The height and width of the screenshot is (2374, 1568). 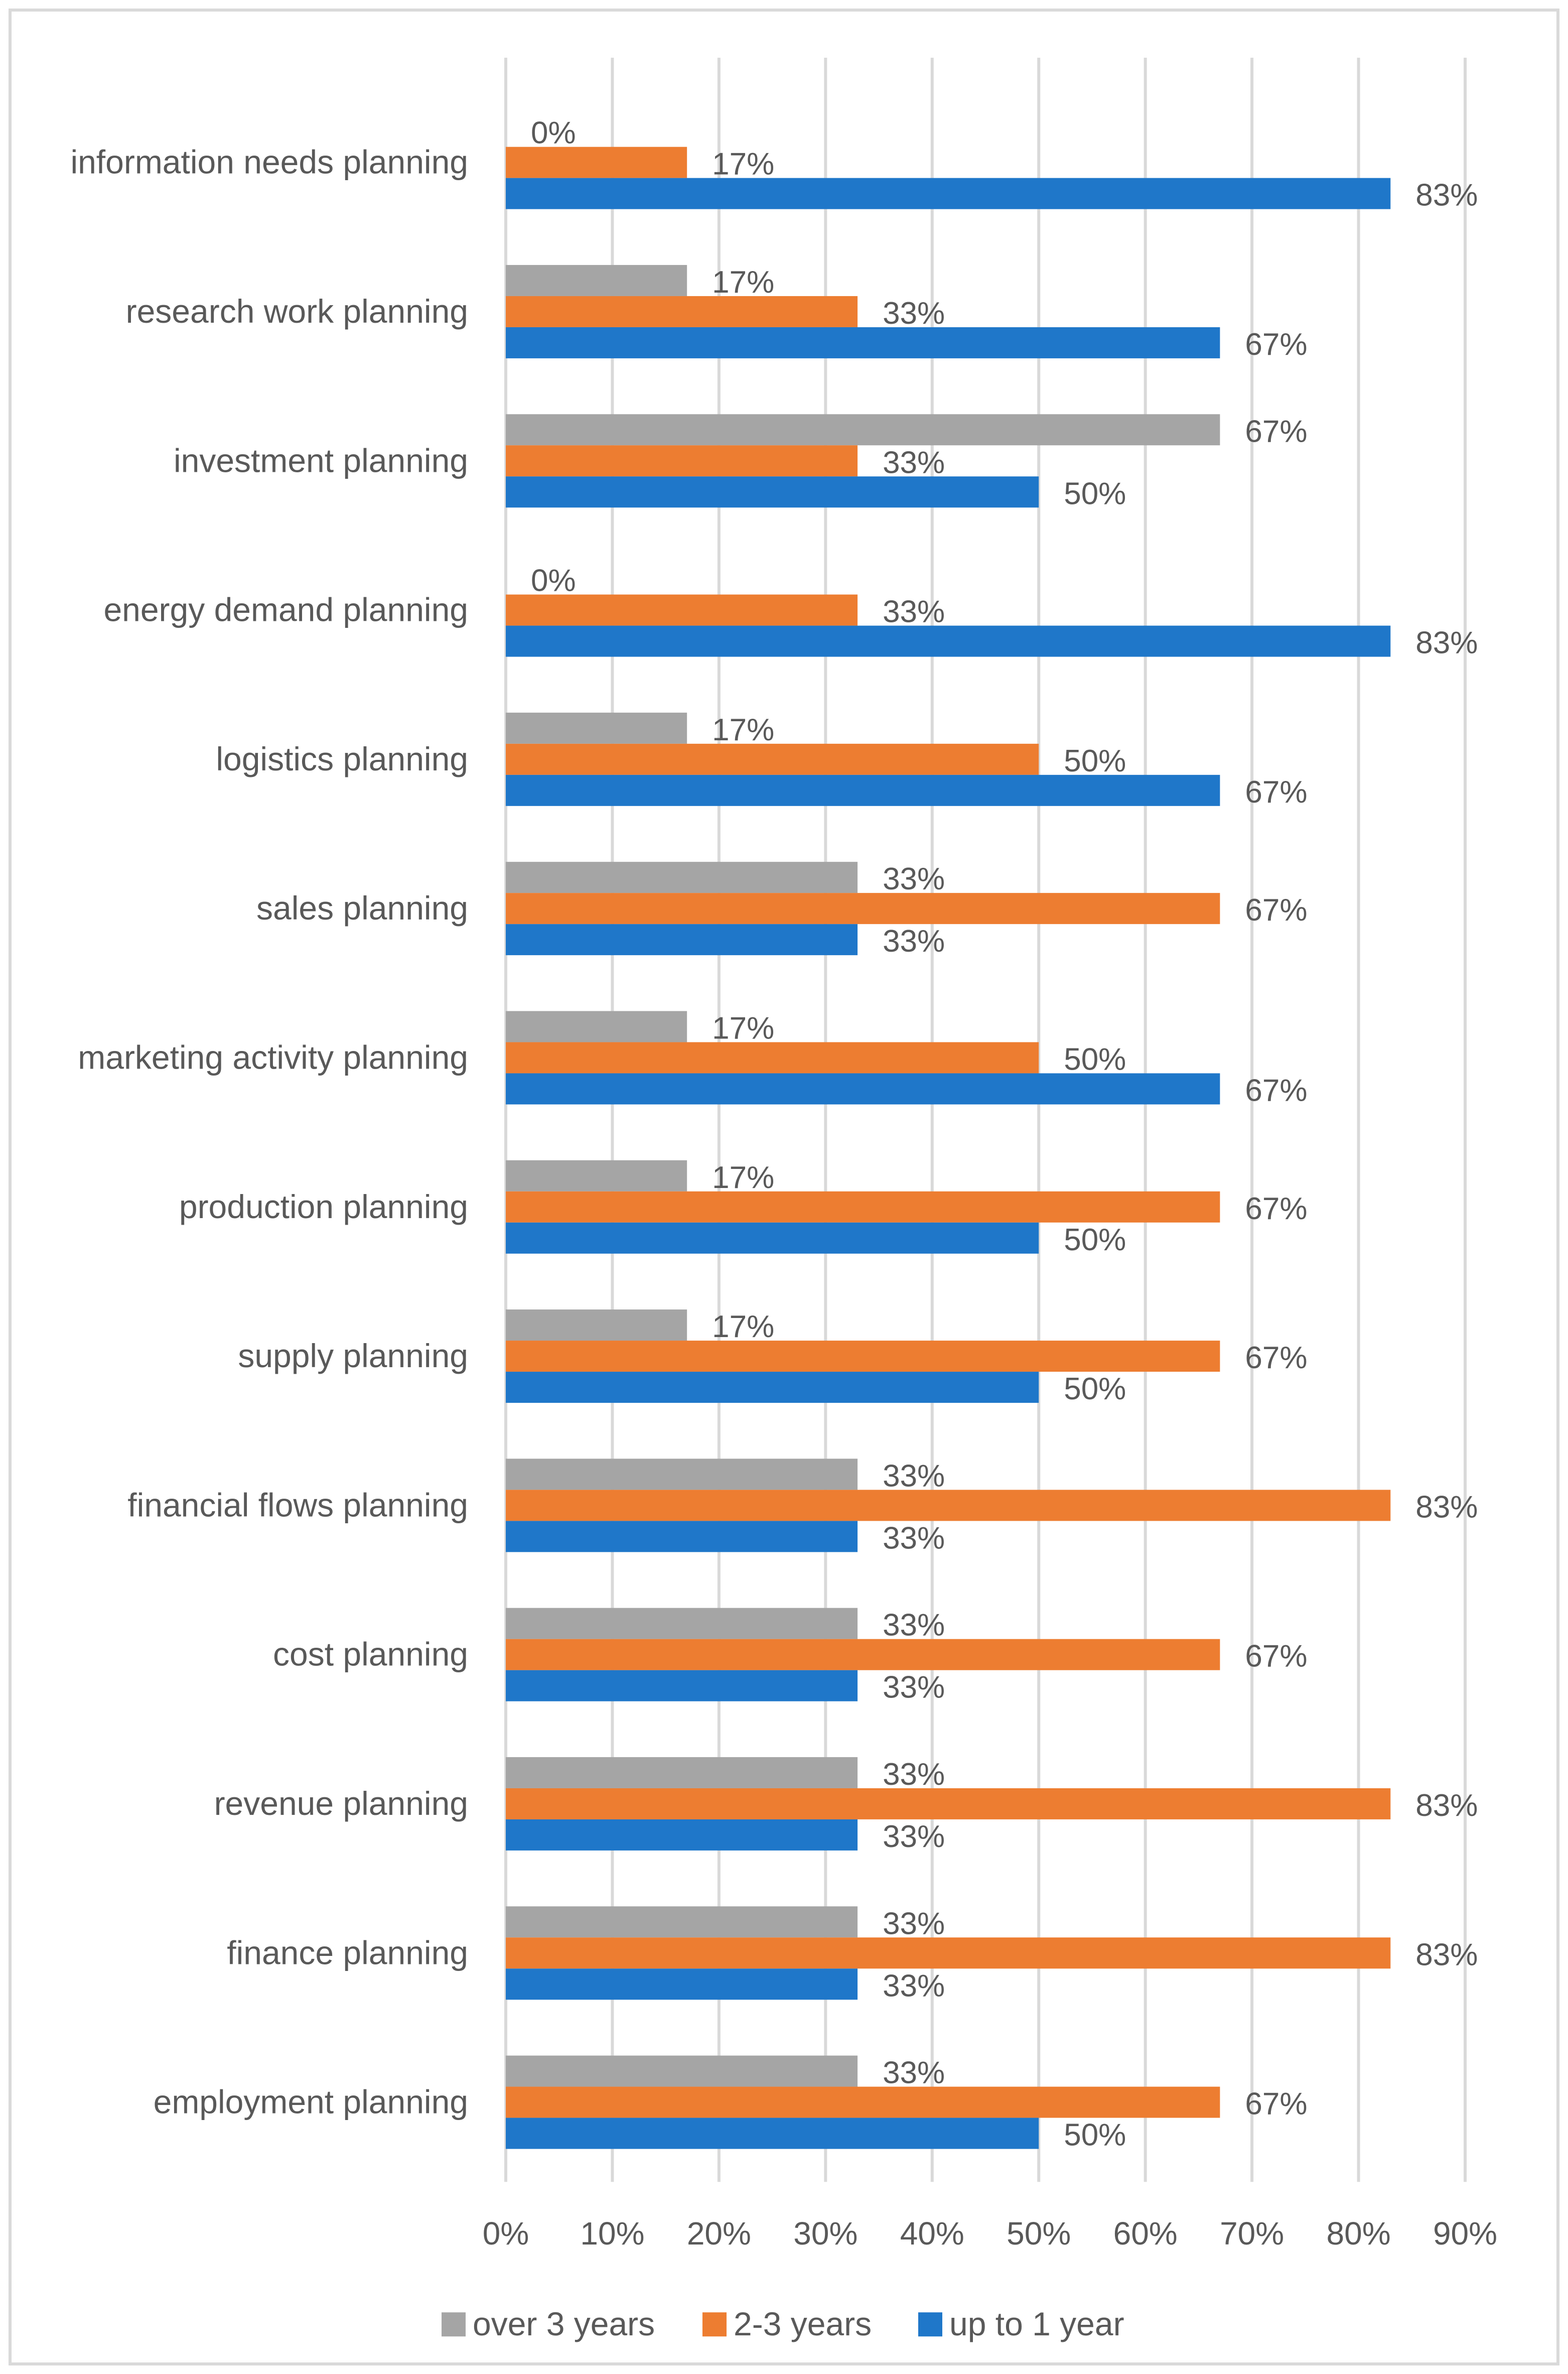 I want to click on x-tick-label: 20%, so click(x=719, y=2234).